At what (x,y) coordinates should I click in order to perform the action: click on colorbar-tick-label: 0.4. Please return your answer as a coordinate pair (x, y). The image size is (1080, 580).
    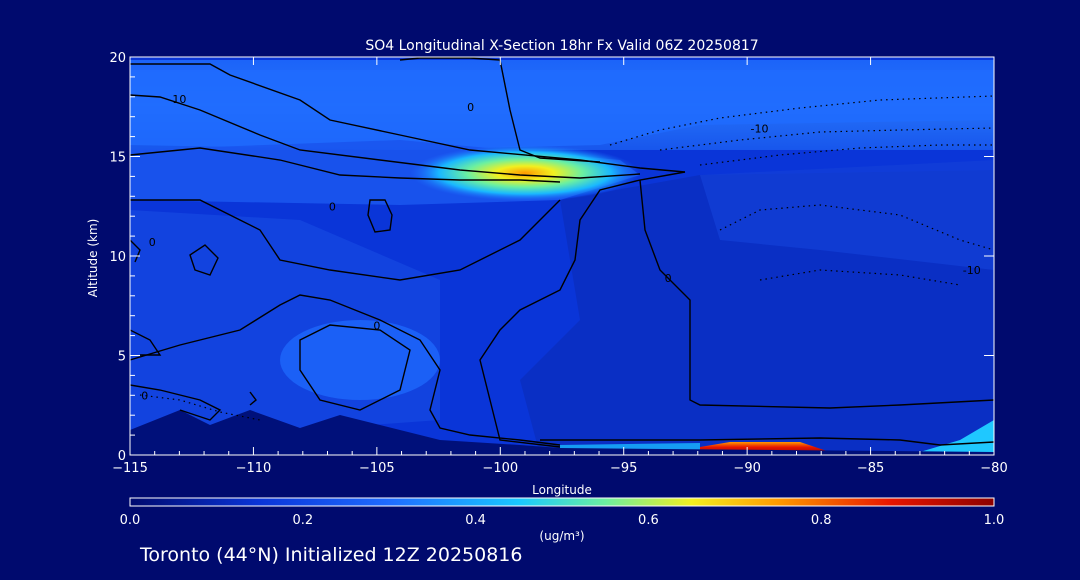
    Looking at the image, I should click on (475, 520).